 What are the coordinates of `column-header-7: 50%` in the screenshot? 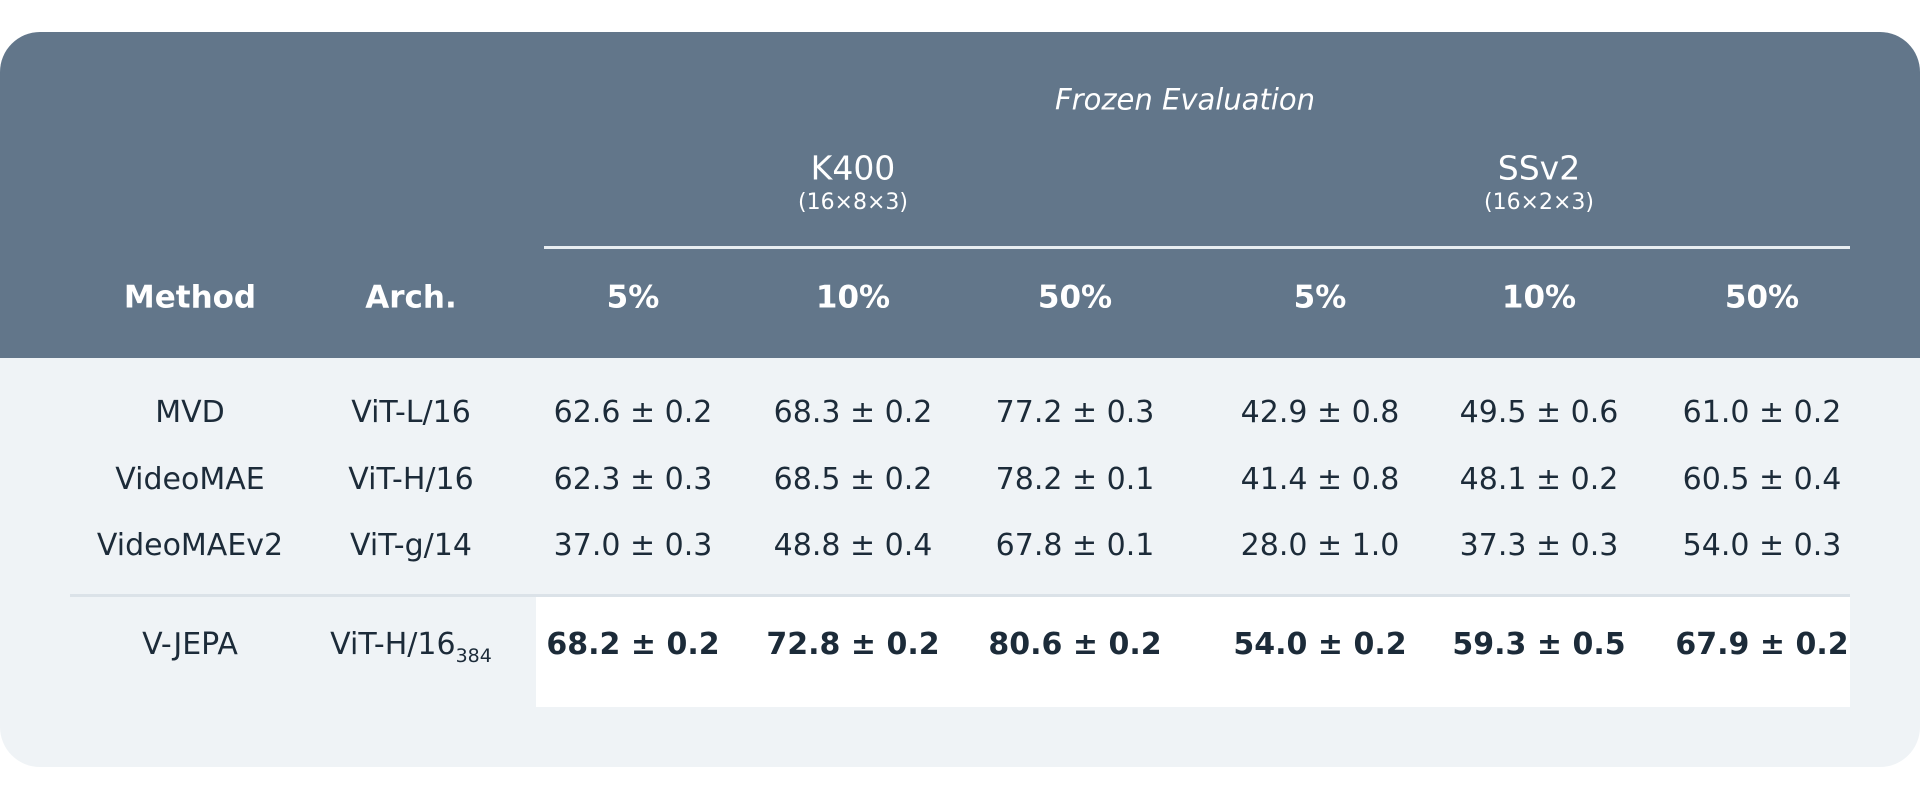 It's located at (1762, 297).